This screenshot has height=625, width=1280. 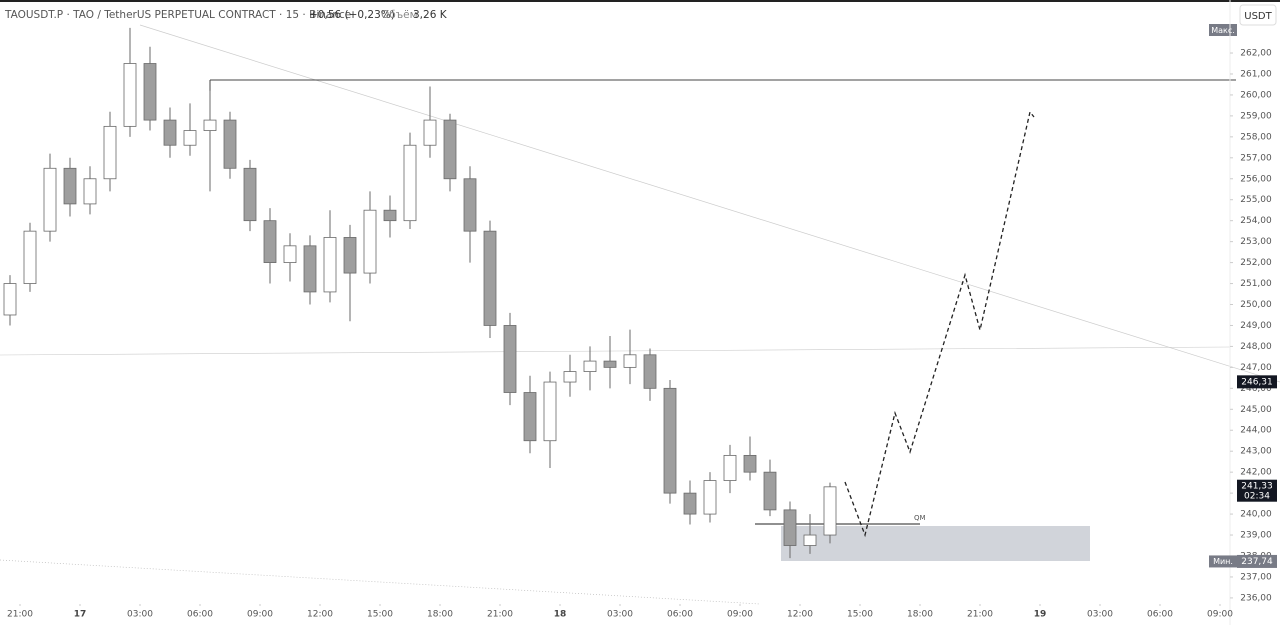 What do you see at coordinates (560, 615) in the screenshot?
I see `x-tick-label: 18` at bounding box center [560, 615].